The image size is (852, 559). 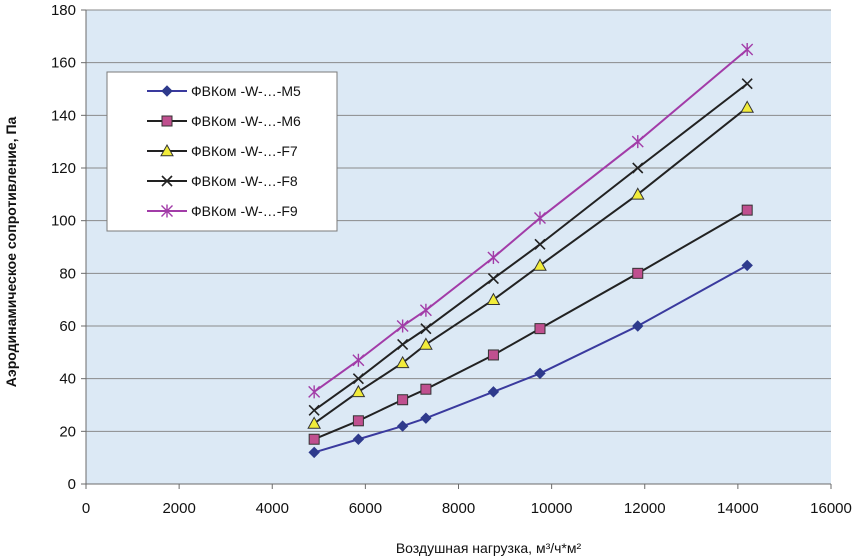 What do you see at coordinates (72, 484) in the screenshot?
I see `y-tick-label: 0` at bounding box center [72, 484].